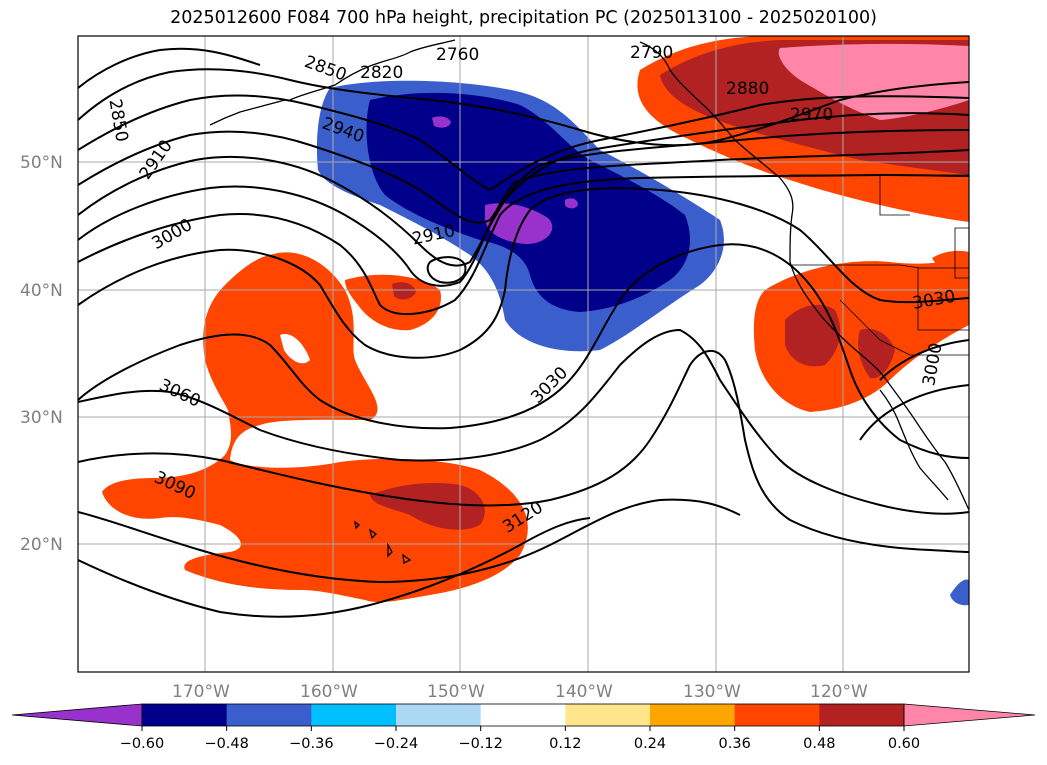 The height and width of the screenshot is (765, 1047). I want to click on borders, so click(879, 265).